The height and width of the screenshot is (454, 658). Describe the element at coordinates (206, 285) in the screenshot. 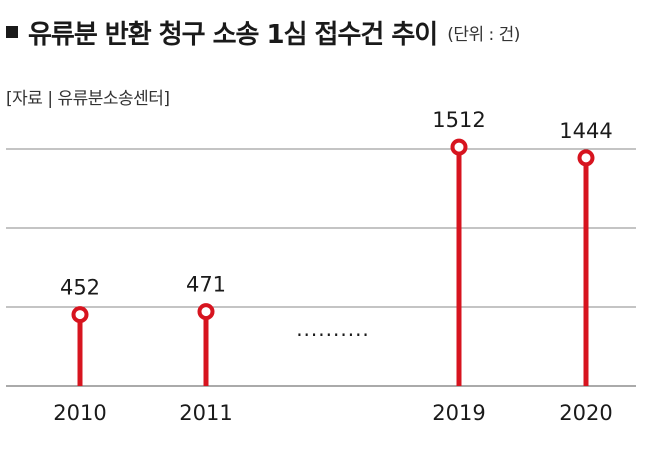

I see `data-label: 471` at that location.